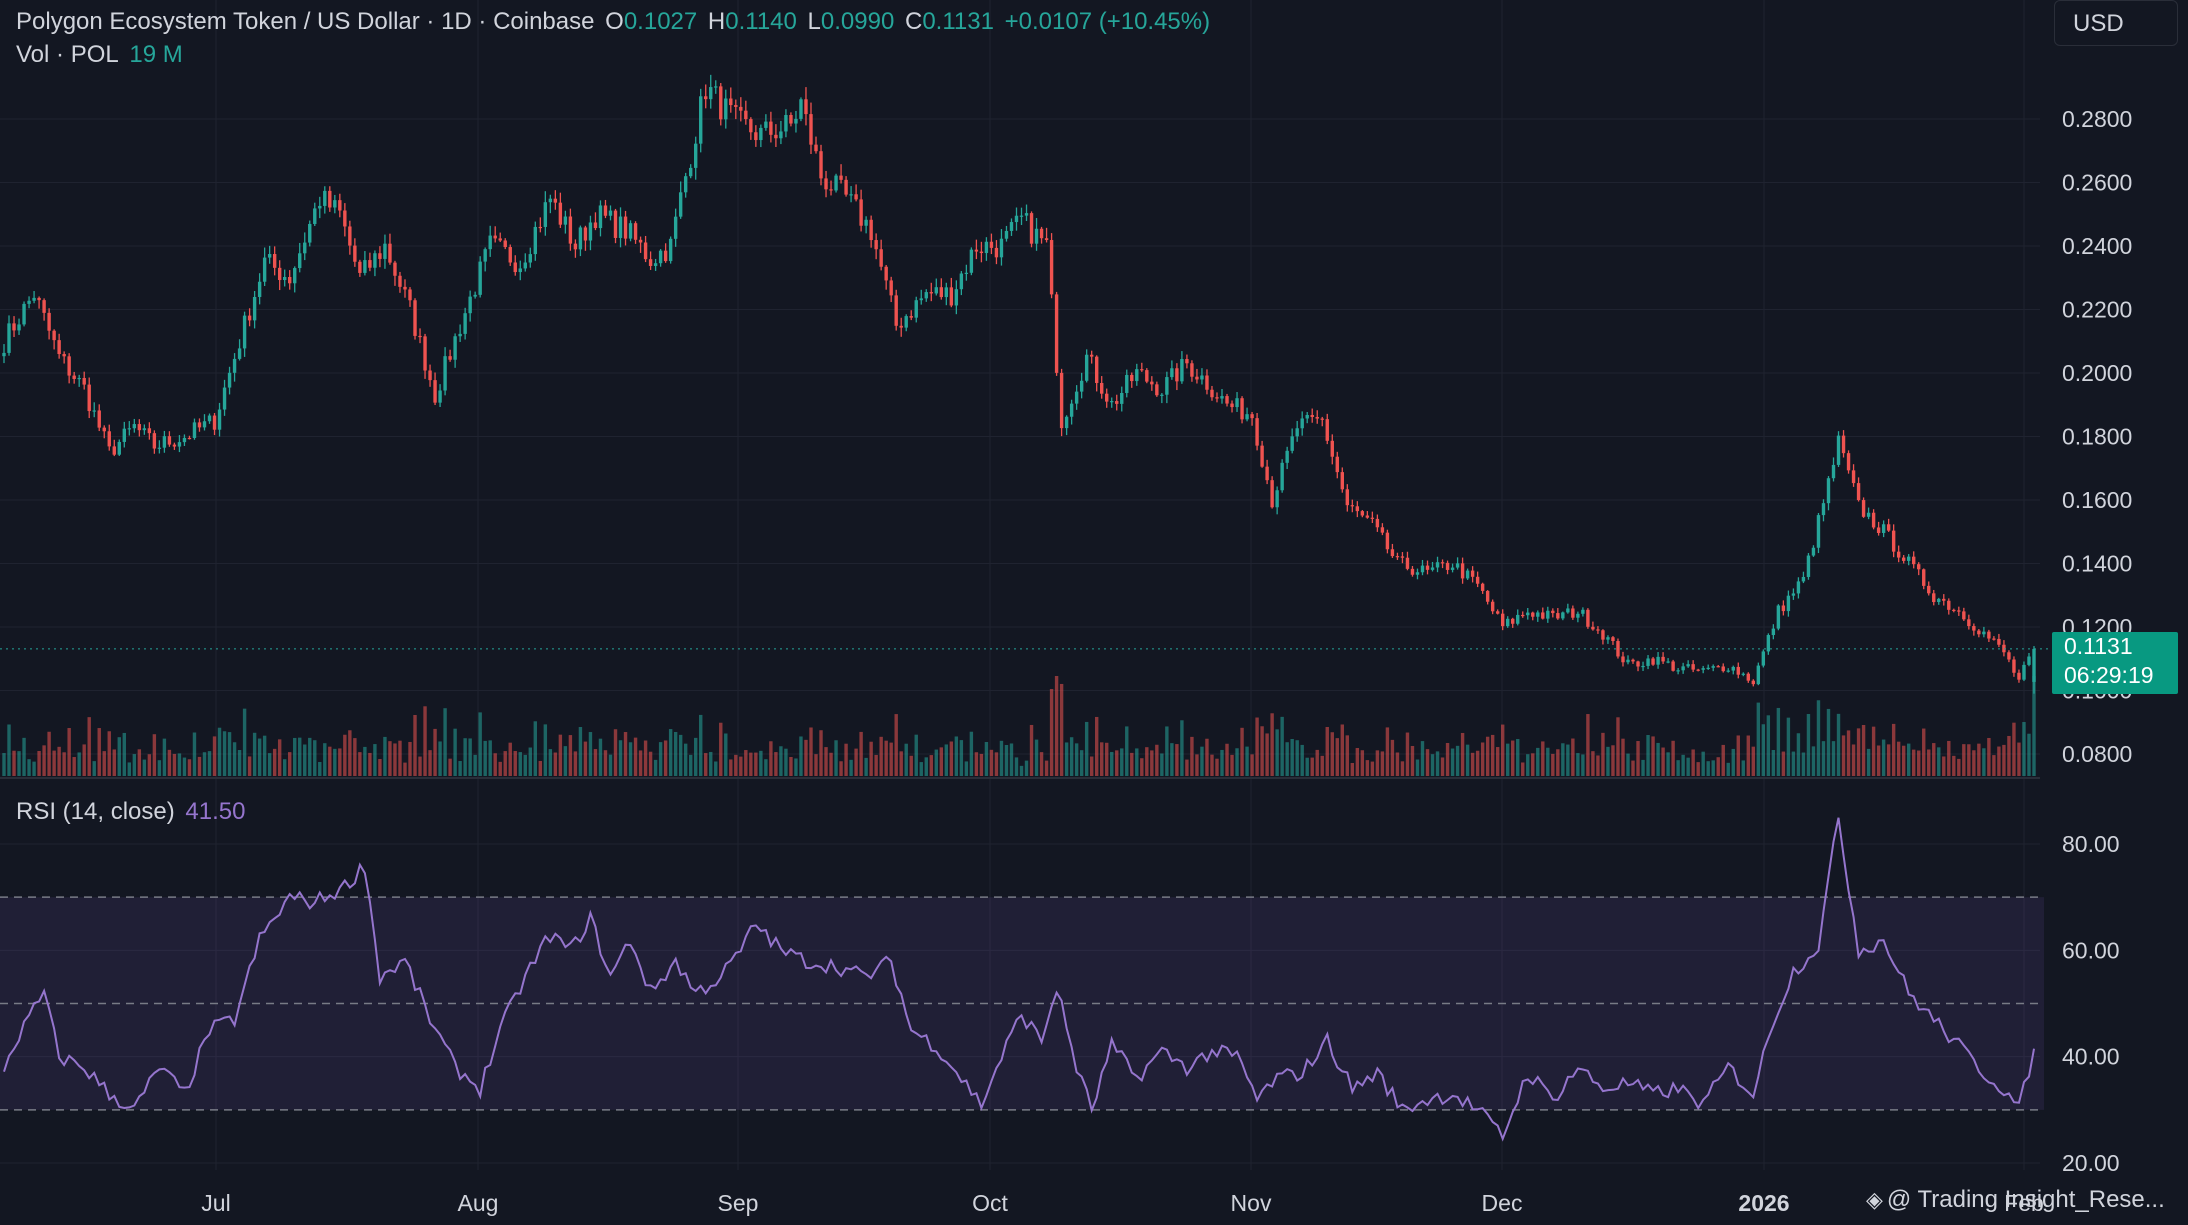 This screenshot has width=2188, height=1225. What do you see at coordinates (1122, 1203) in the screenshot?
I see `time-axis: Jul Aug Sep Oct Nov Dec 2026 Feb` at bounding box center [1122, 1203].